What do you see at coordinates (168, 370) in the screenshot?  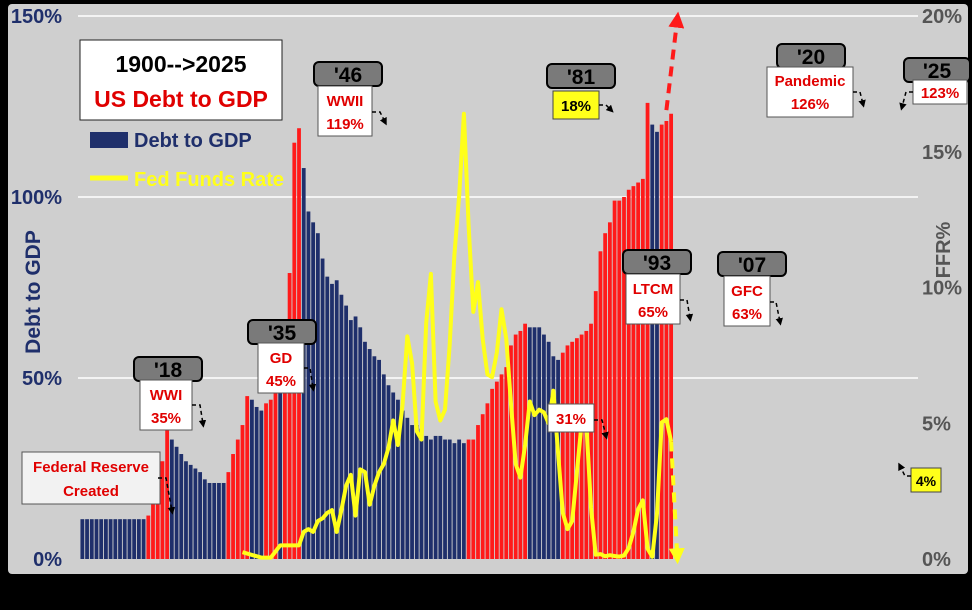 I see `wwi-year-tag: '18` at bounding box center [168, 370].